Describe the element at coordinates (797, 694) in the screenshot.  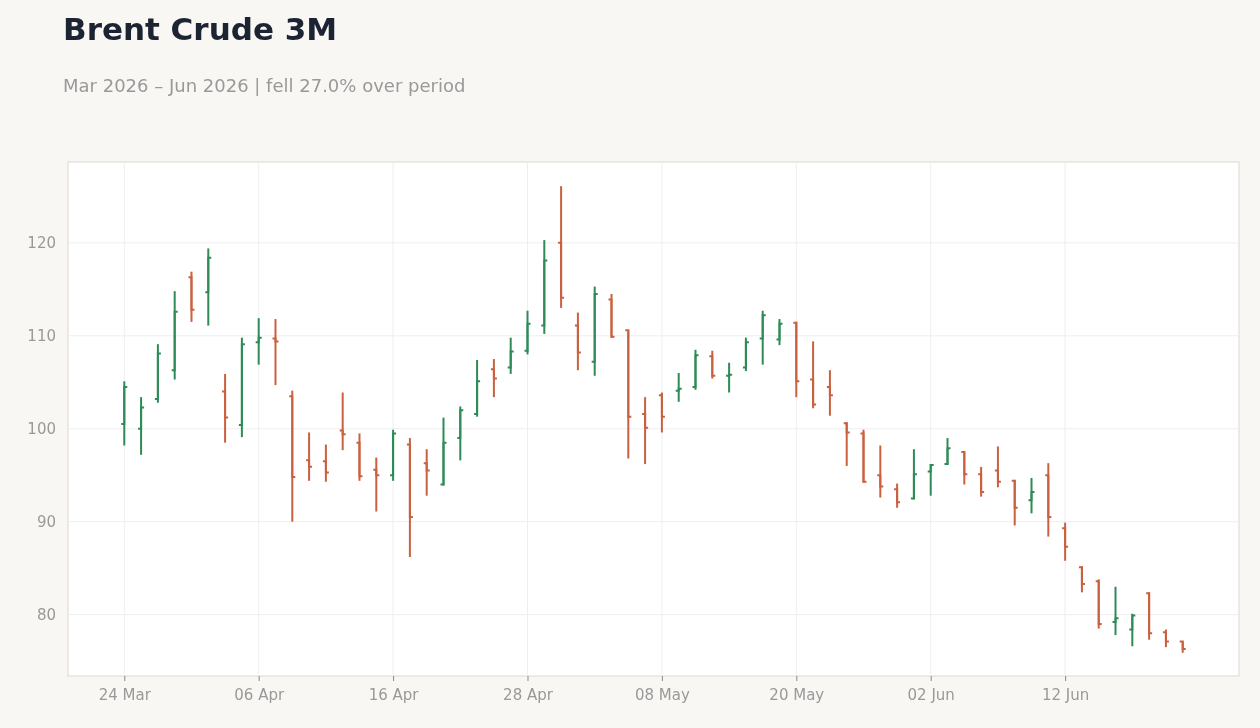
I see `x-tick-label: 20 May` at that location.